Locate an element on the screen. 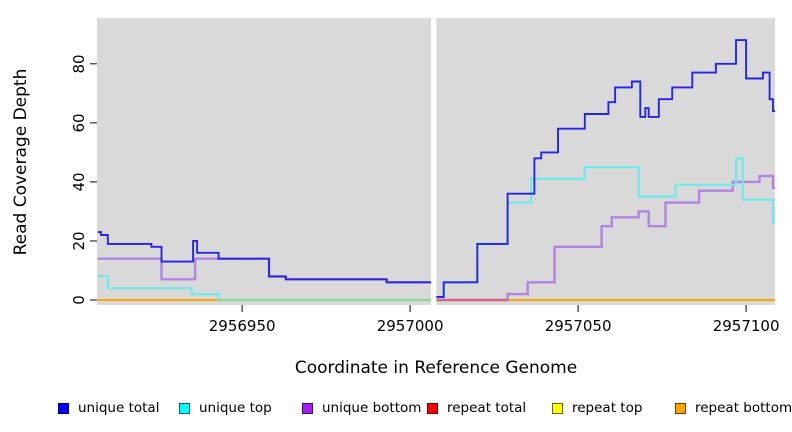 This screenshot has width=792, height=432. x-tick-label: 2957100 is located at coordinates (746, 326).